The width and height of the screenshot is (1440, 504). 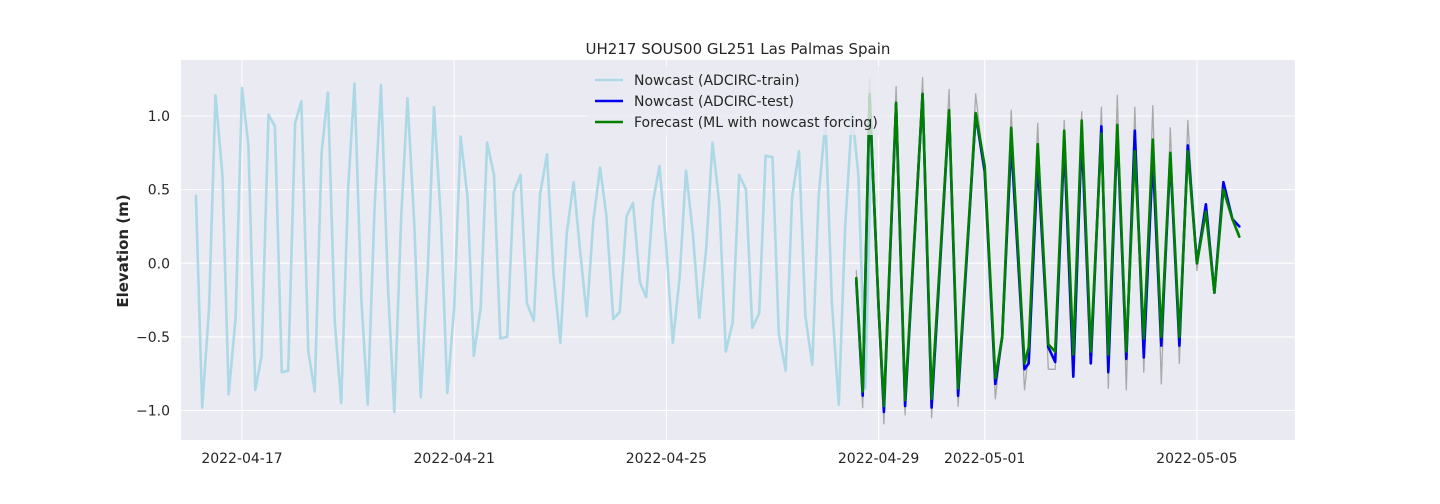 I want to click on y-axis-label: Elevation (m), so click(x=123, y=250).